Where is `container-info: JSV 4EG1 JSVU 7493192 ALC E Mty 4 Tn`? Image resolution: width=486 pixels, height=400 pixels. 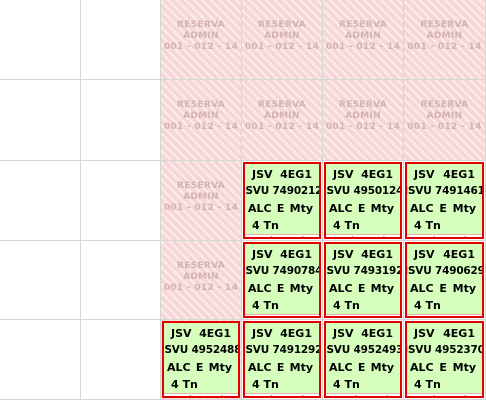
container-info: JSV 4EG1 JSVU 7493192 ALC E Mty 4 Tn is located at coordinates (363, 279).